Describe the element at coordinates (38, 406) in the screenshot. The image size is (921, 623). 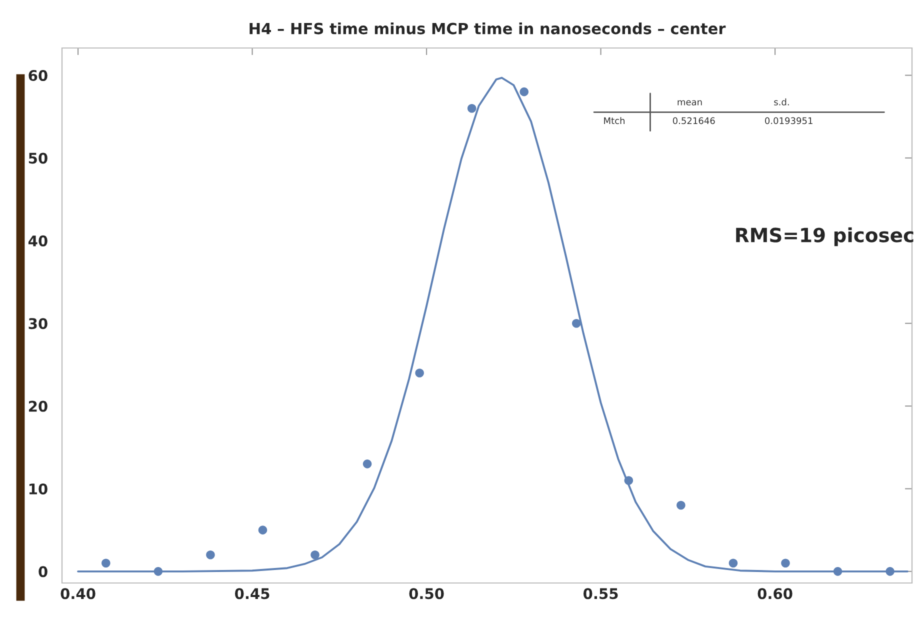
I see `y-tick-label: 20` at that location.